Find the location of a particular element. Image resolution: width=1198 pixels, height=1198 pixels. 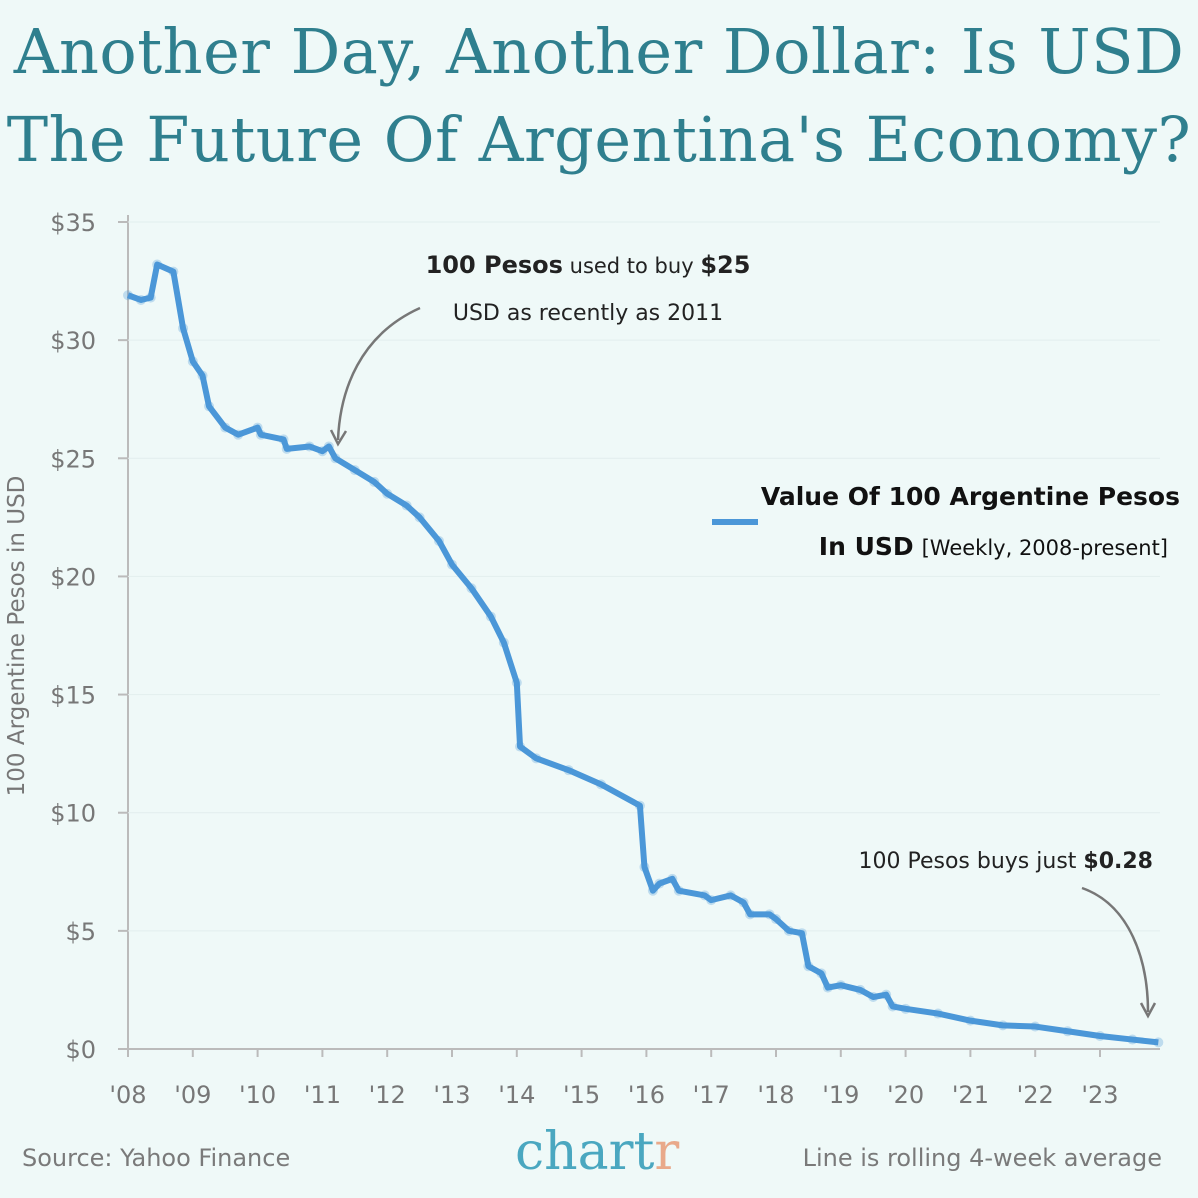

legend-label: Value Of 100 Argentine Pesos is located at coordinates (970, 496).